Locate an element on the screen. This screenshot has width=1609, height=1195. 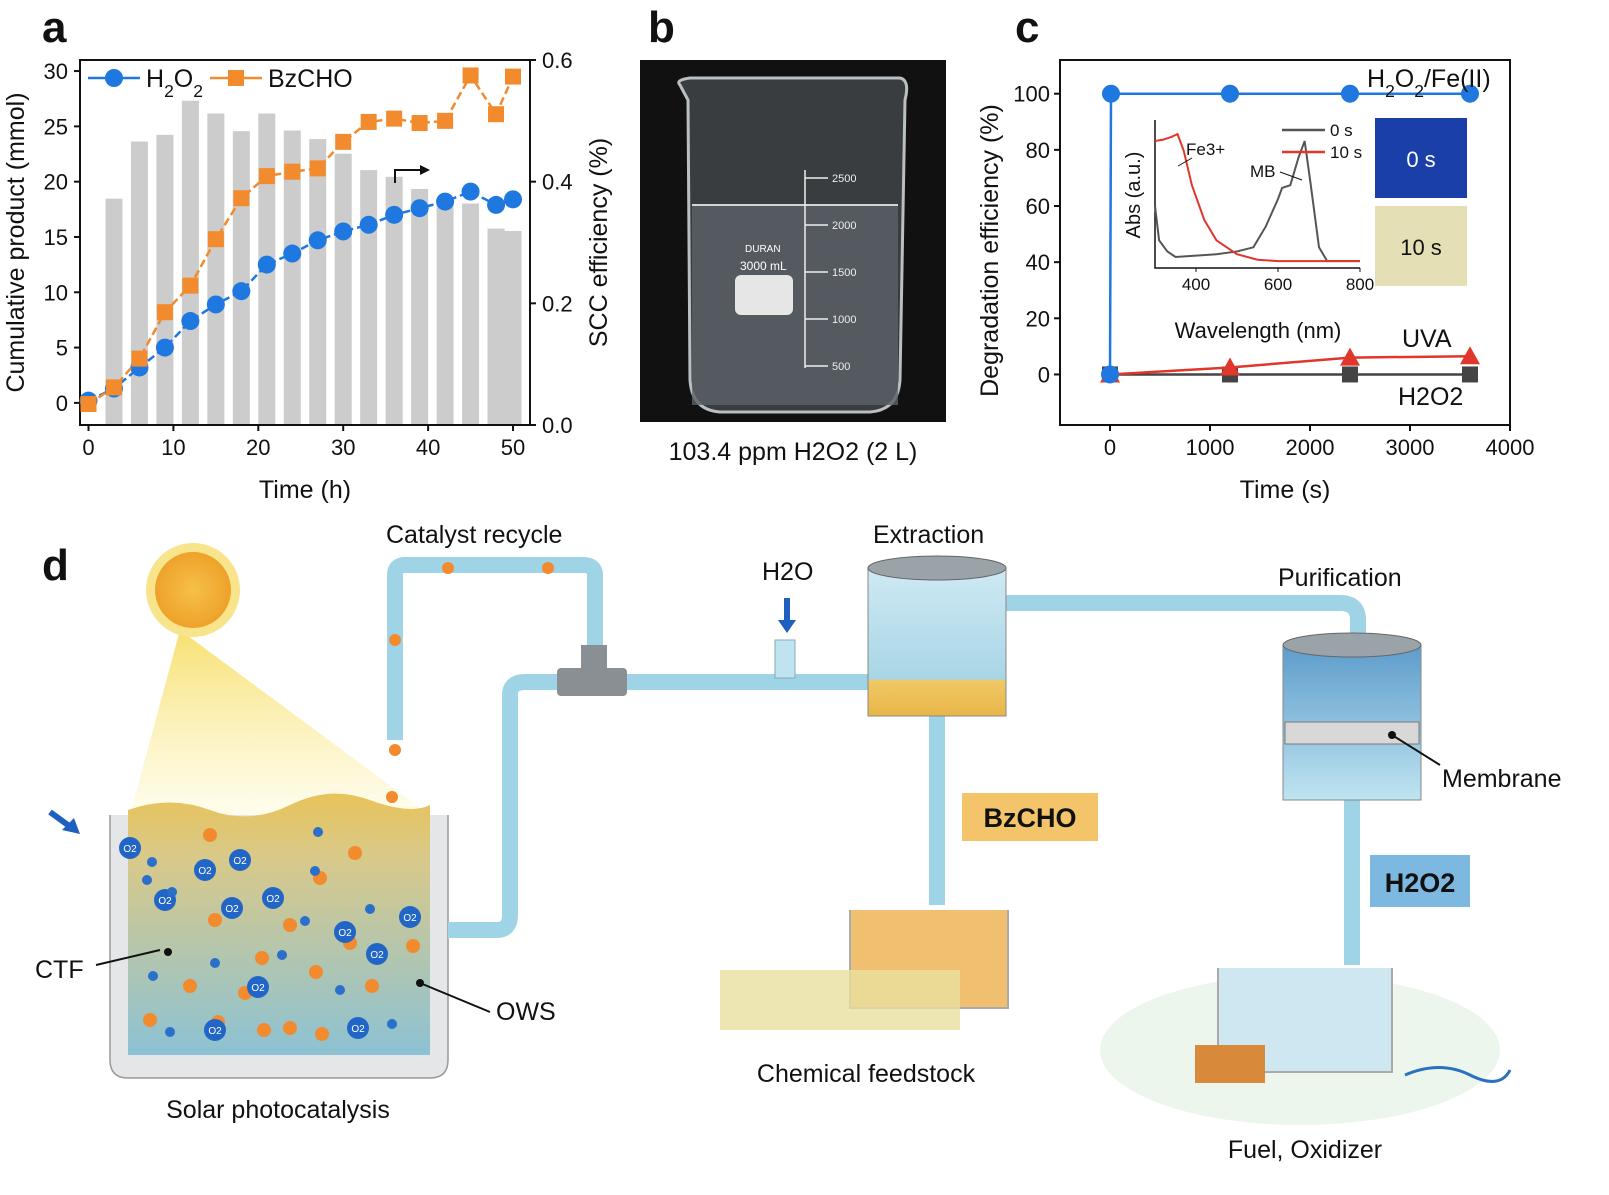
x-tick-label: 20 is located at coordinates (258, 447).